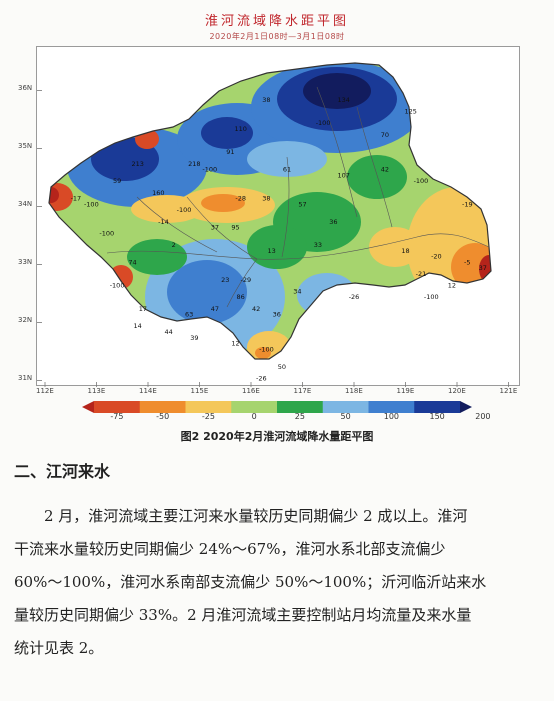 The width and height of the screenshot is (554, 701). Describe the element at coordinates (230, 549) in the screenshot. I see `paragraph-line: 干流来水量较历史同期偏少 24%～67%，淮河水系北部支流偏少` at that location.